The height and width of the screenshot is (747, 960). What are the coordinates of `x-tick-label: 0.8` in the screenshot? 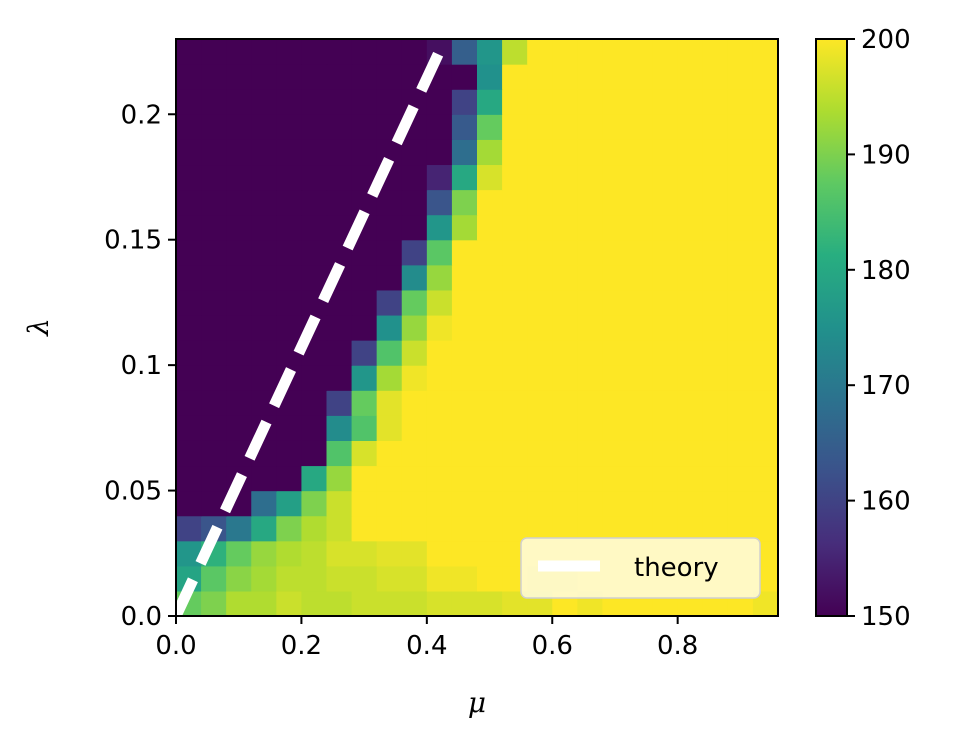 It's located at (677, 646).